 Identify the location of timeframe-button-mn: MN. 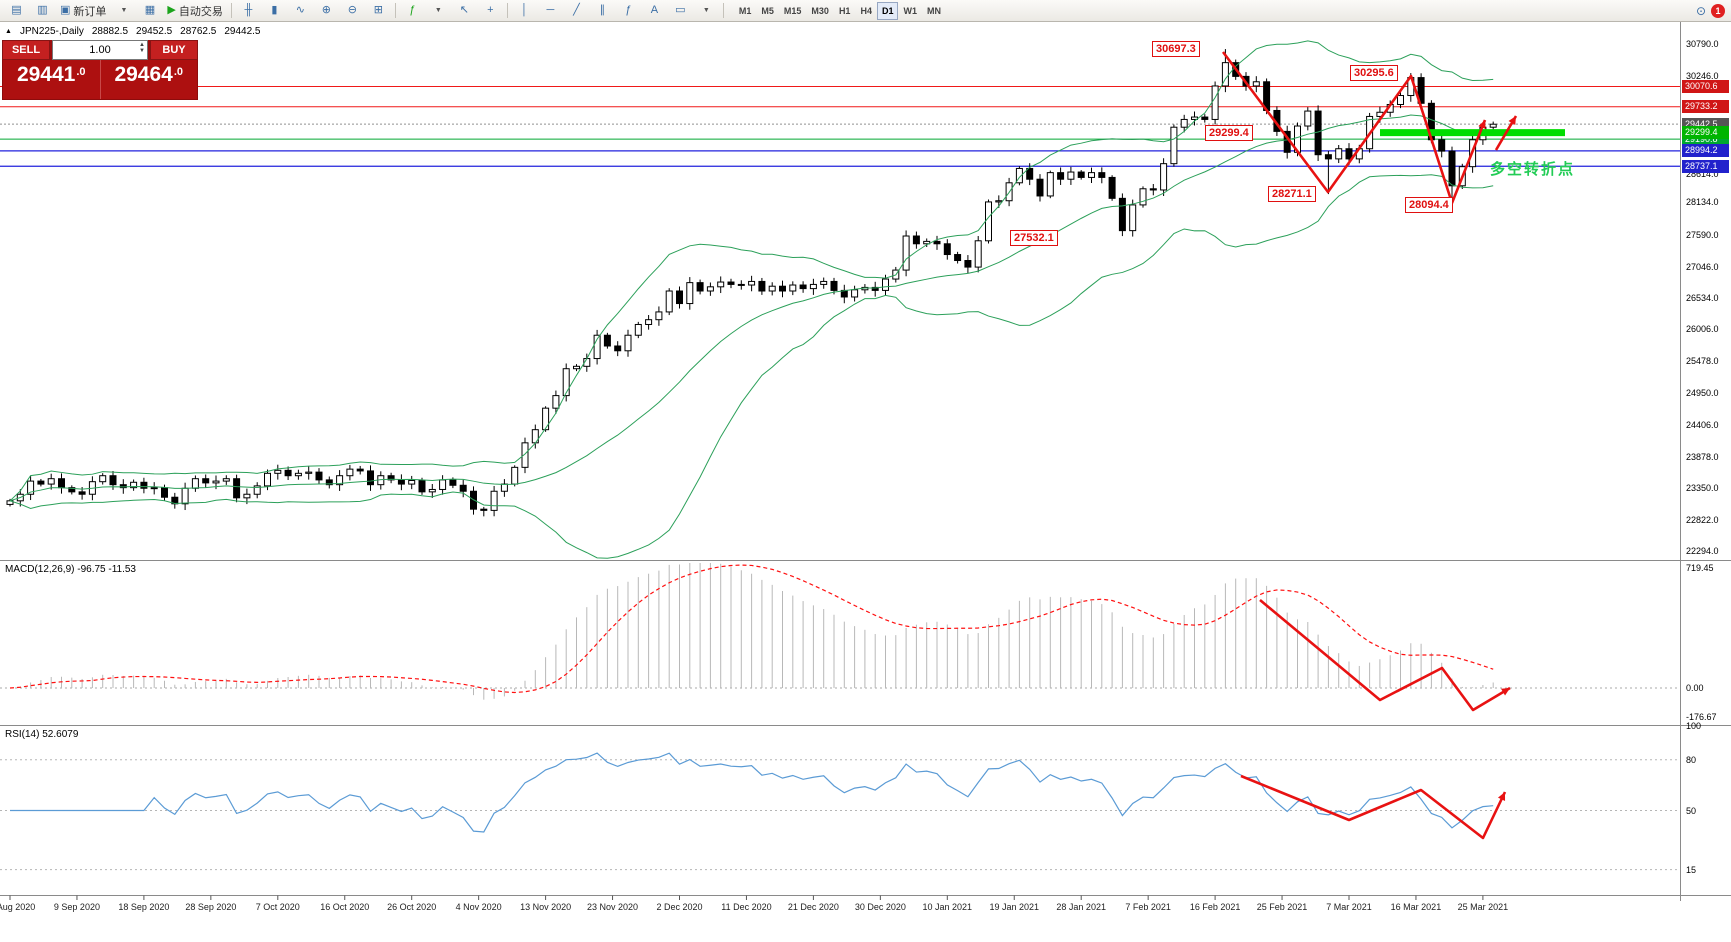
(933, 10).